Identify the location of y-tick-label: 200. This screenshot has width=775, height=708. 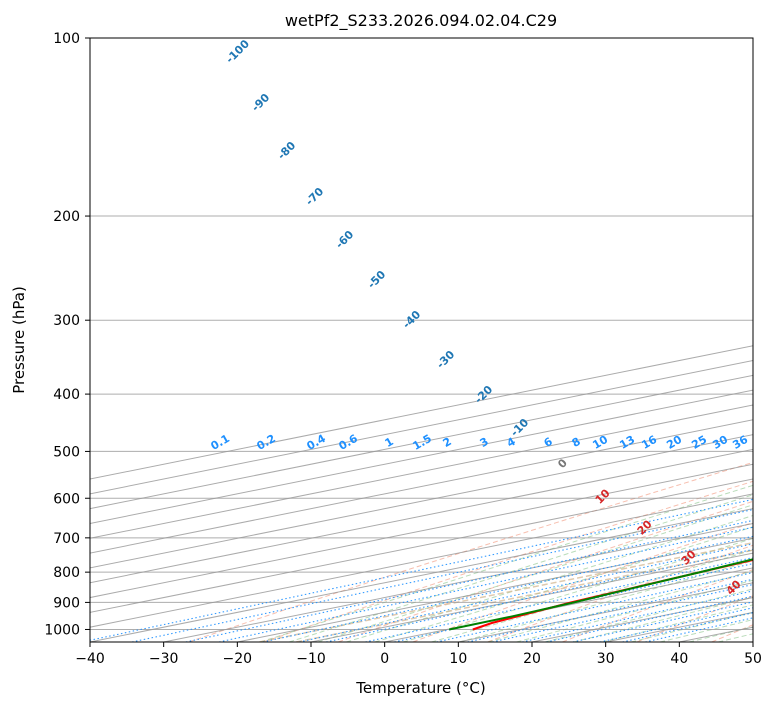
(66, 217).